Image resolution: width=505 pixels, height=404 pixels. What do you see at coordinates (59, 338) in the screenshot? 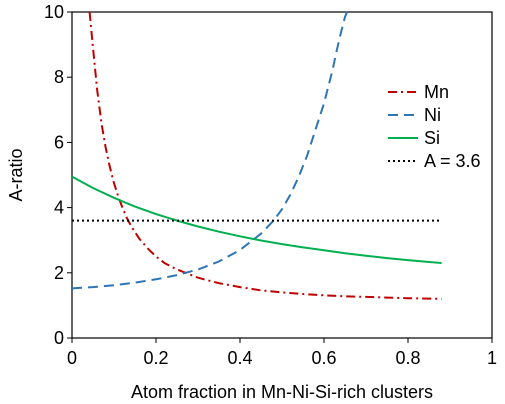
I see `y-tick-label: 0` at bounding box center [59, 338].